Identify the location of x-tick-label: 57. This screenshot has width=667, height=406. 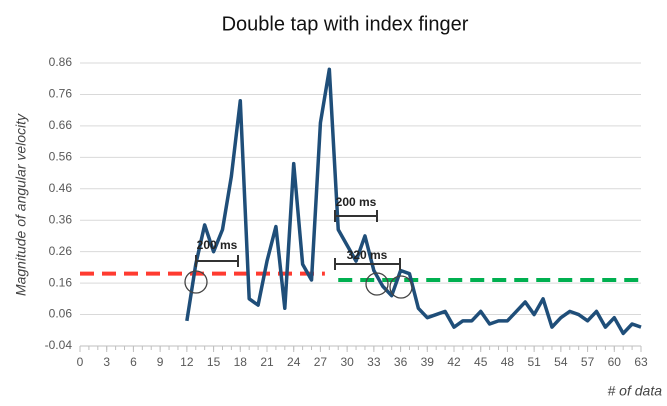
(588, 362).